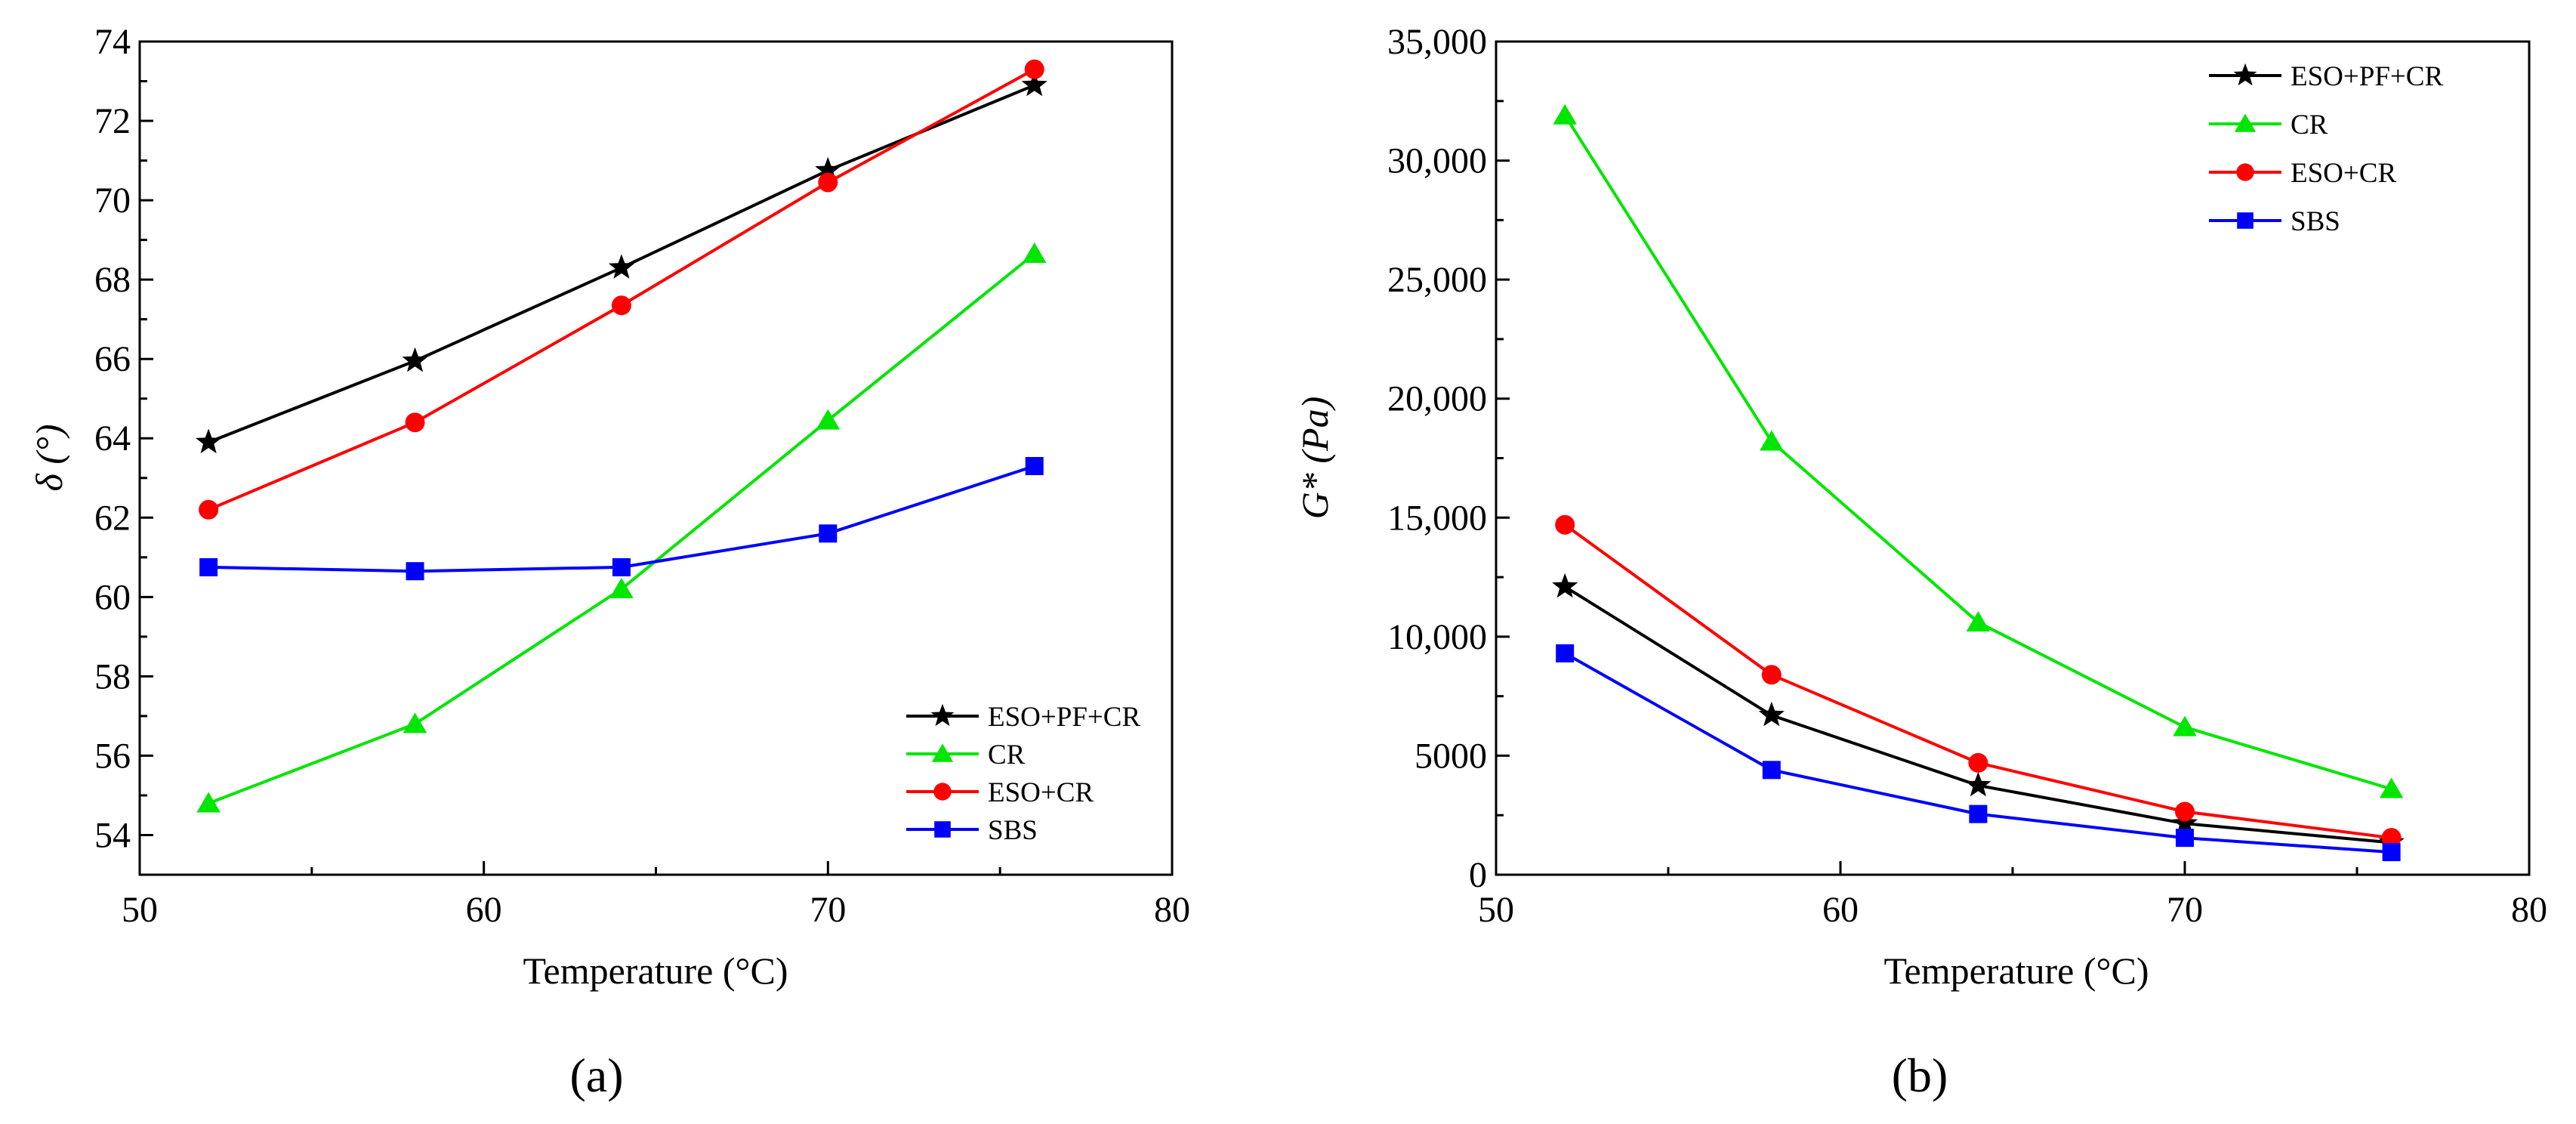 This screenshot has height=1124, width=2576. Describe the element at coordinates (2016, 971) in the screenshot. I see `panel-b-x-axis-title: Temperature (°C)` at that location.